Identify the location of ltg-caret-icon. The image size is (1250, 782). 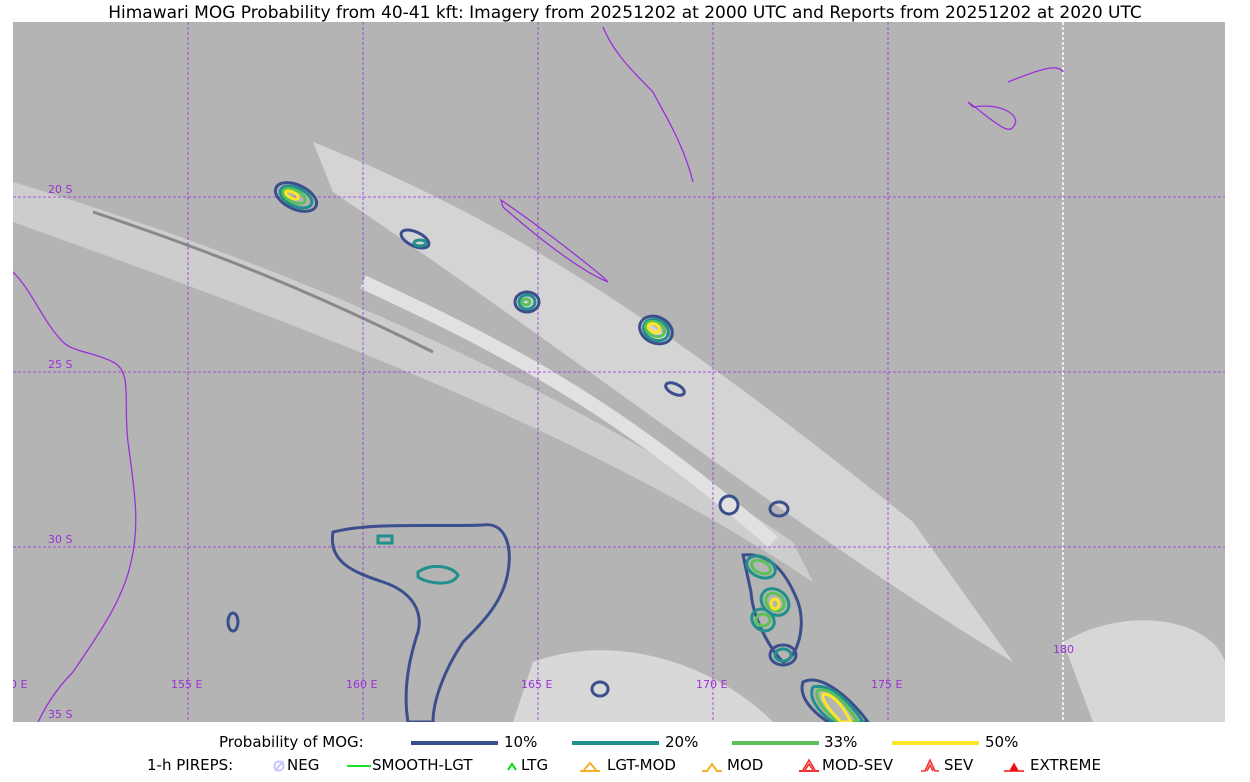
(512, 766).